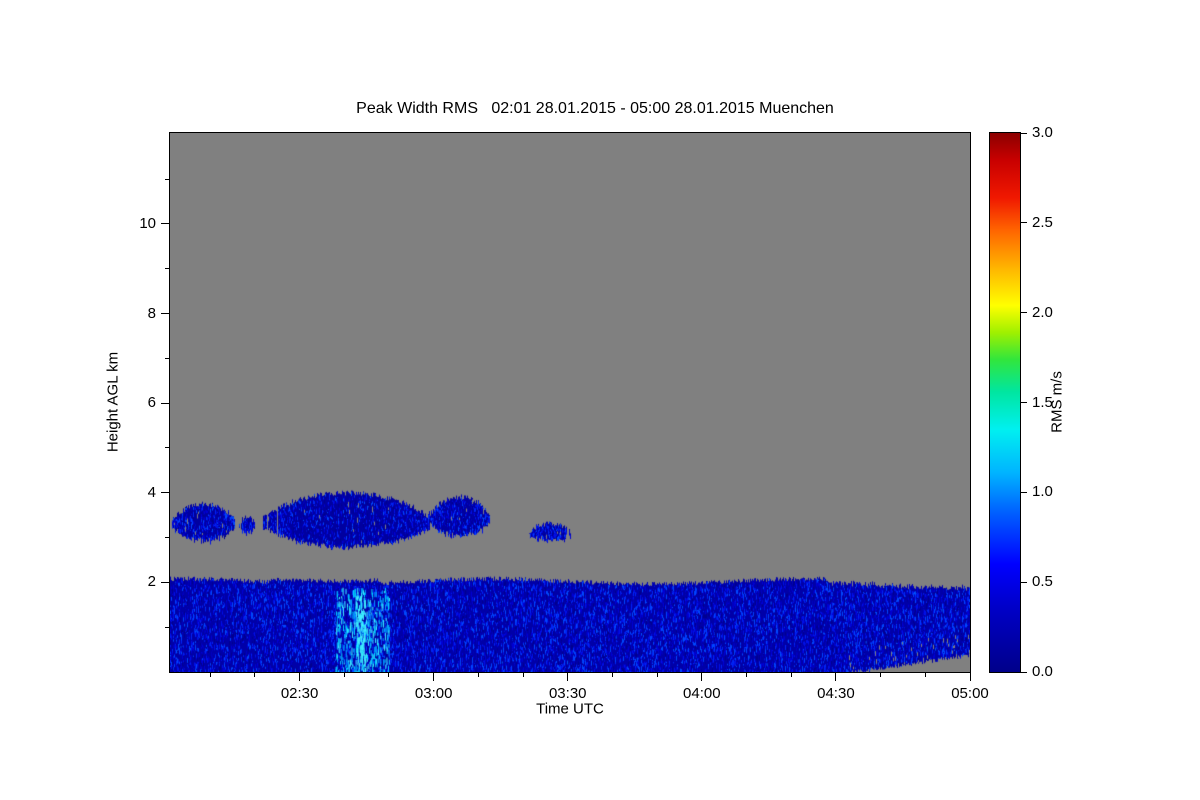  Describe the element at coordinates (570, 709) in the screenshot. I see `x-axis-label: Time UTC` at that location.